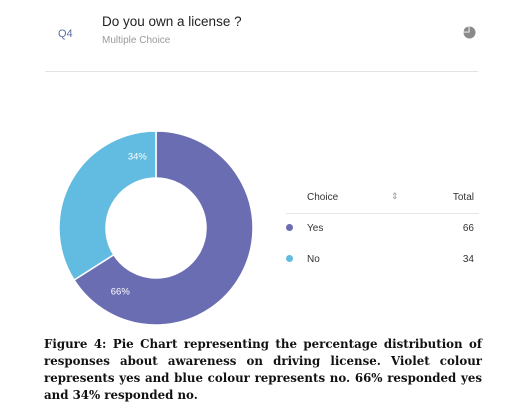 The image size is (508, 410). I want to click on table-row: No 34, so click(382, 260).